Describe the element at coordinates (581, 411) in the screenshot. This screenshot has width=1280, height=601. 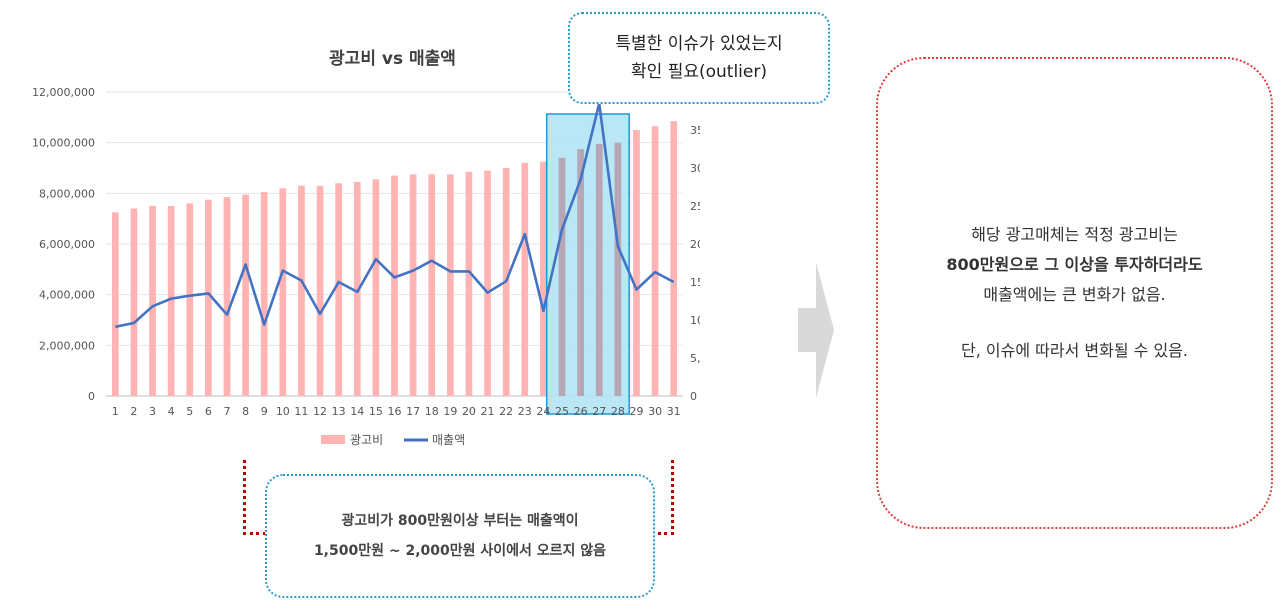
I see `x-axis-tick-label: 26` at that location.